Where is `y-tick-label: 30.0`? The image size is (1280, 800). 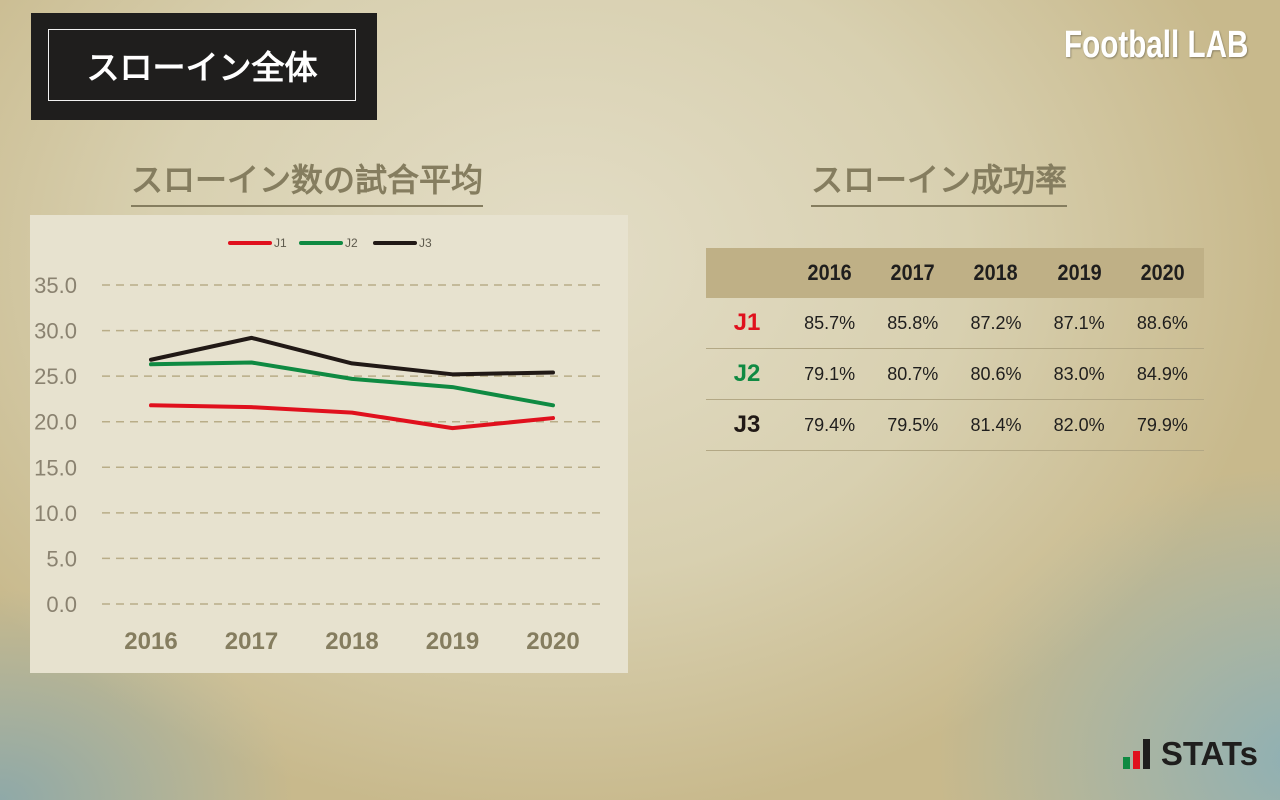
y-tick-label: 30.0 is located at coordinates (55, 331).